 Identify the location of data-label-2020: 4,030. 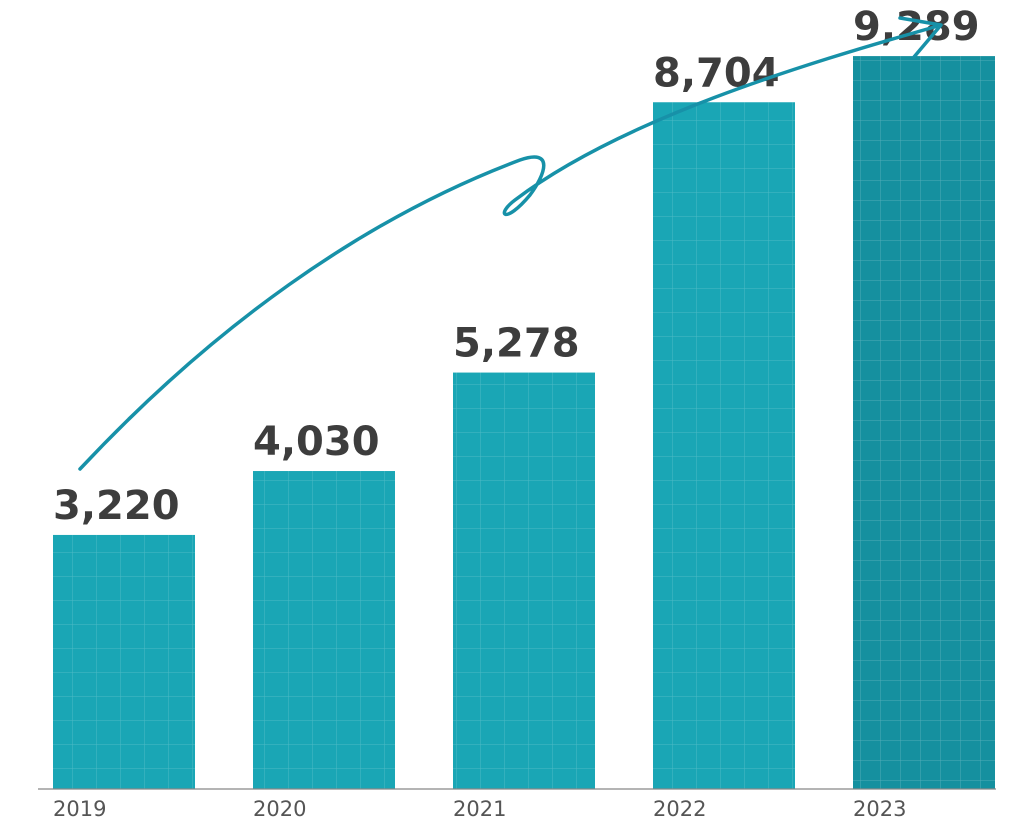
(316, 442).